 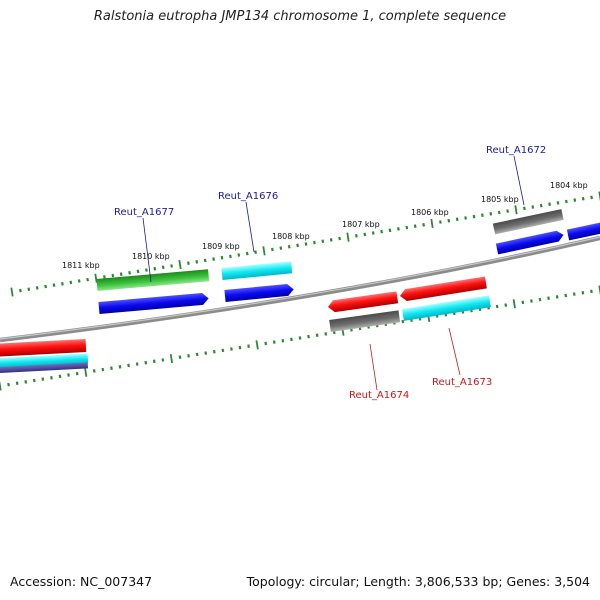 I want to click on gene-arrow-reut-a1676, so click(x=259, y=292).